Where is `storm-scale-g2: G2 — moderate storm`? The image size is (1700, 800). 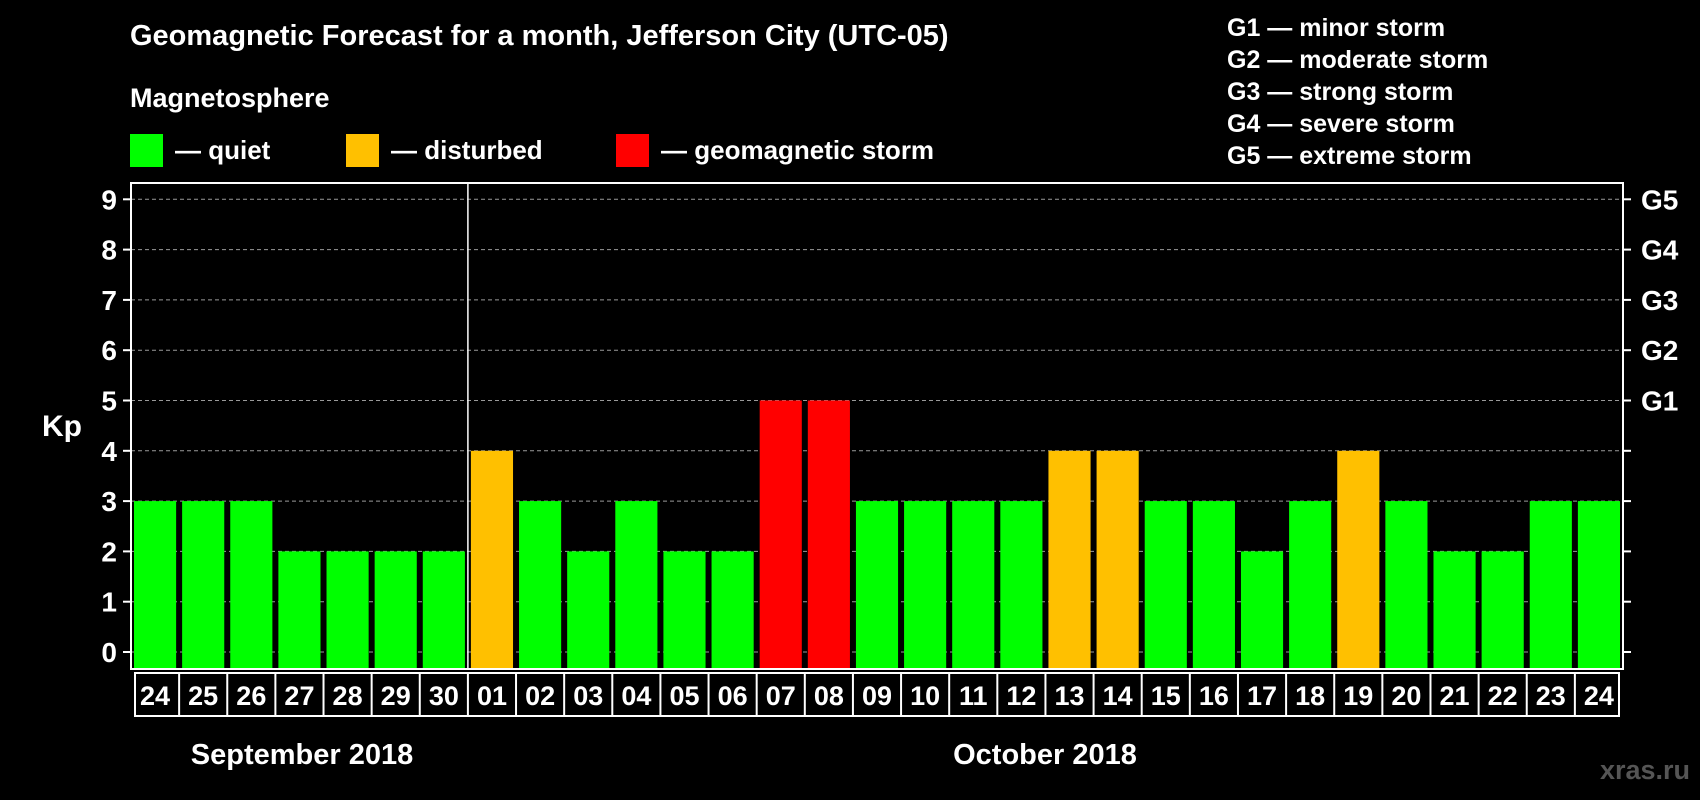
storm-scale-g2: G2 — moderate storm is located at coordinates (1358, 60).